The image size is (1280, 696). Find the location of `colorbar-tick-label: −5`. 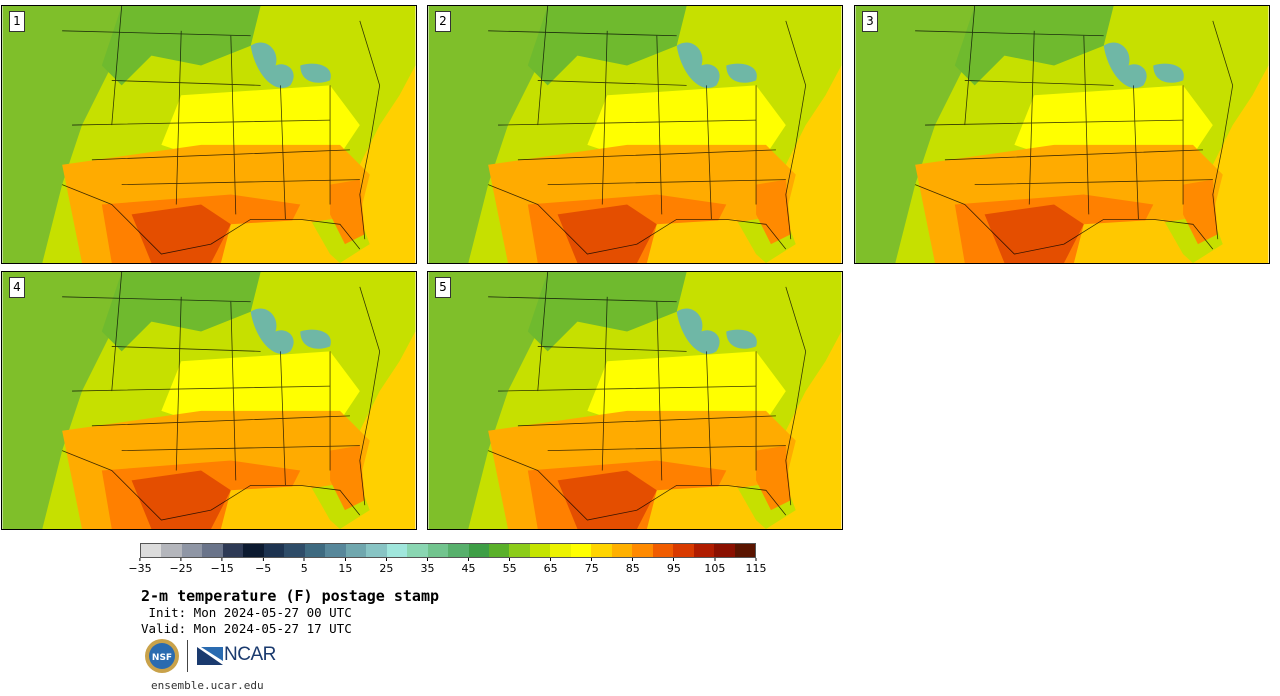

colorbar-tick-label: −5 is located at coordinates (263, 566).